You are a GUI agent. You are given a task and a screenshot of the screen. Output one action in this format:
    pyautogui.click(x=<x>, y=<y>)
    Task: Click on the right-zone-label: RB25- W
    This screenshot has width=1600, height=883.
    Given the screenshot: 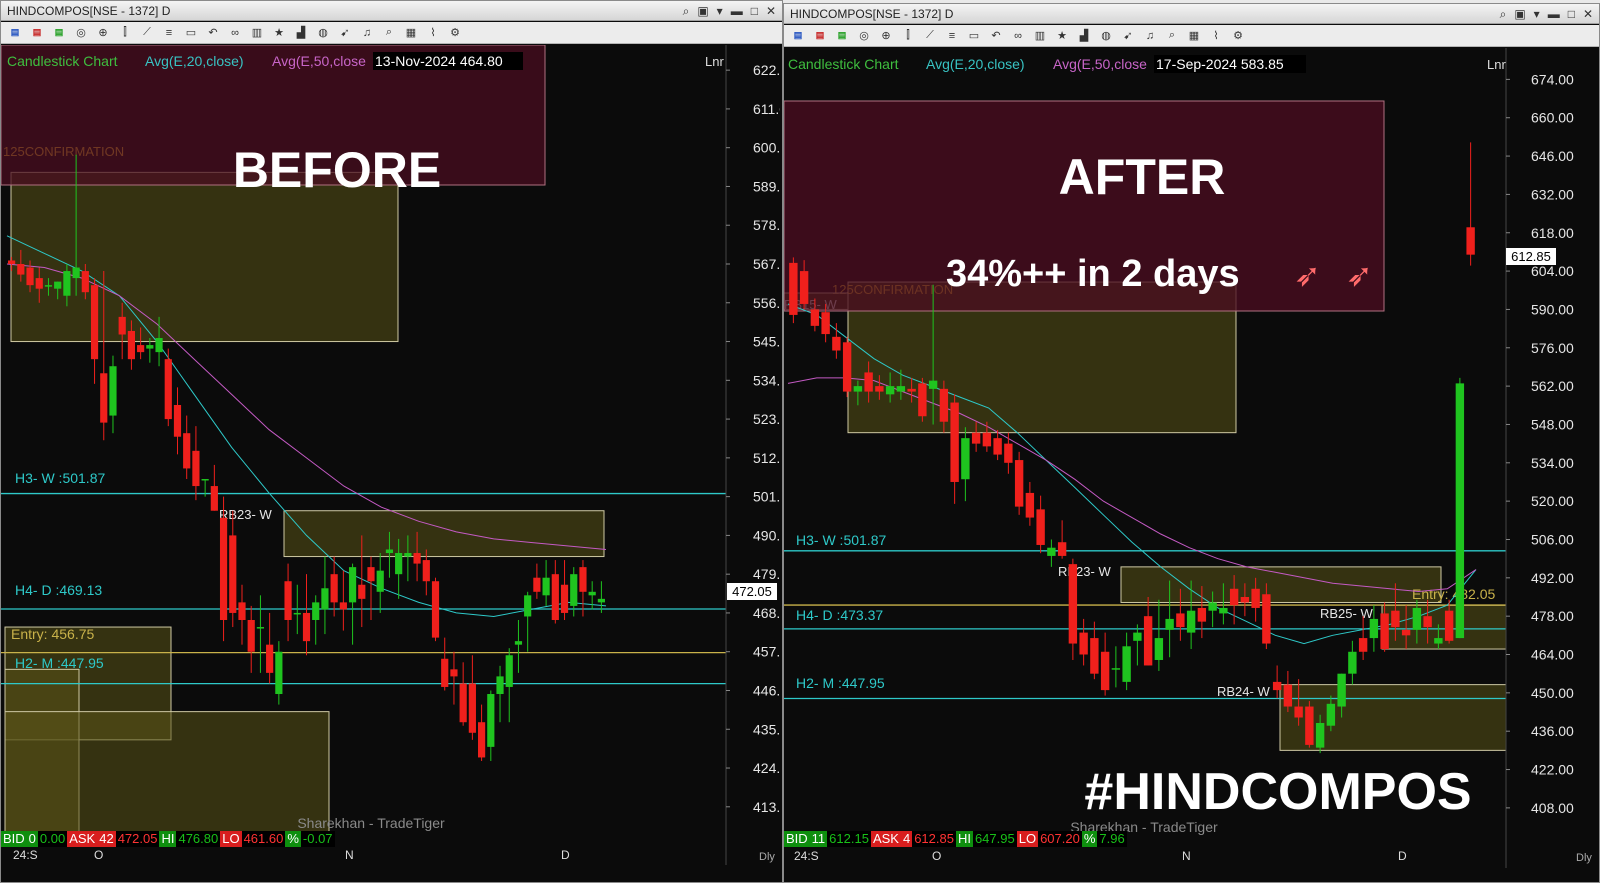 What is the action you would take?
    pyautogui.click(x=1346, y=613)
    